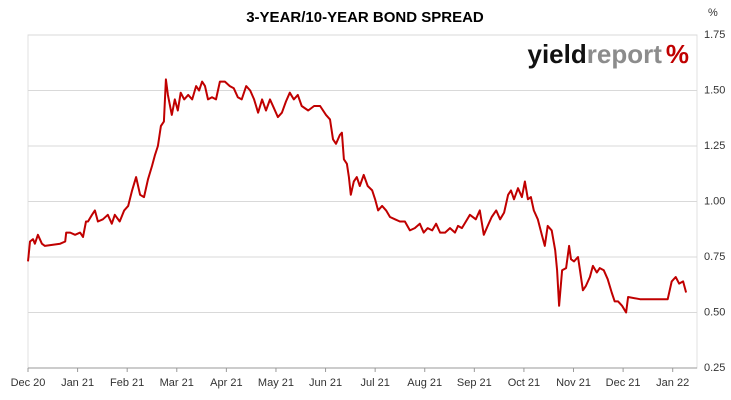  I want to click on unit-label: %, so click(713, 13).